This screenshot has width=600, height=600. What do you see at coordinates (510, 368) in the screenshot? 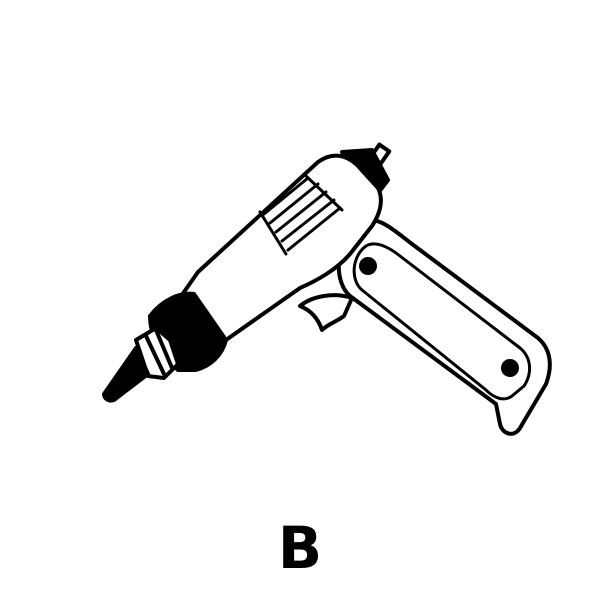
I see `handle-rivet-bottom` at bounding box center [510, 368].